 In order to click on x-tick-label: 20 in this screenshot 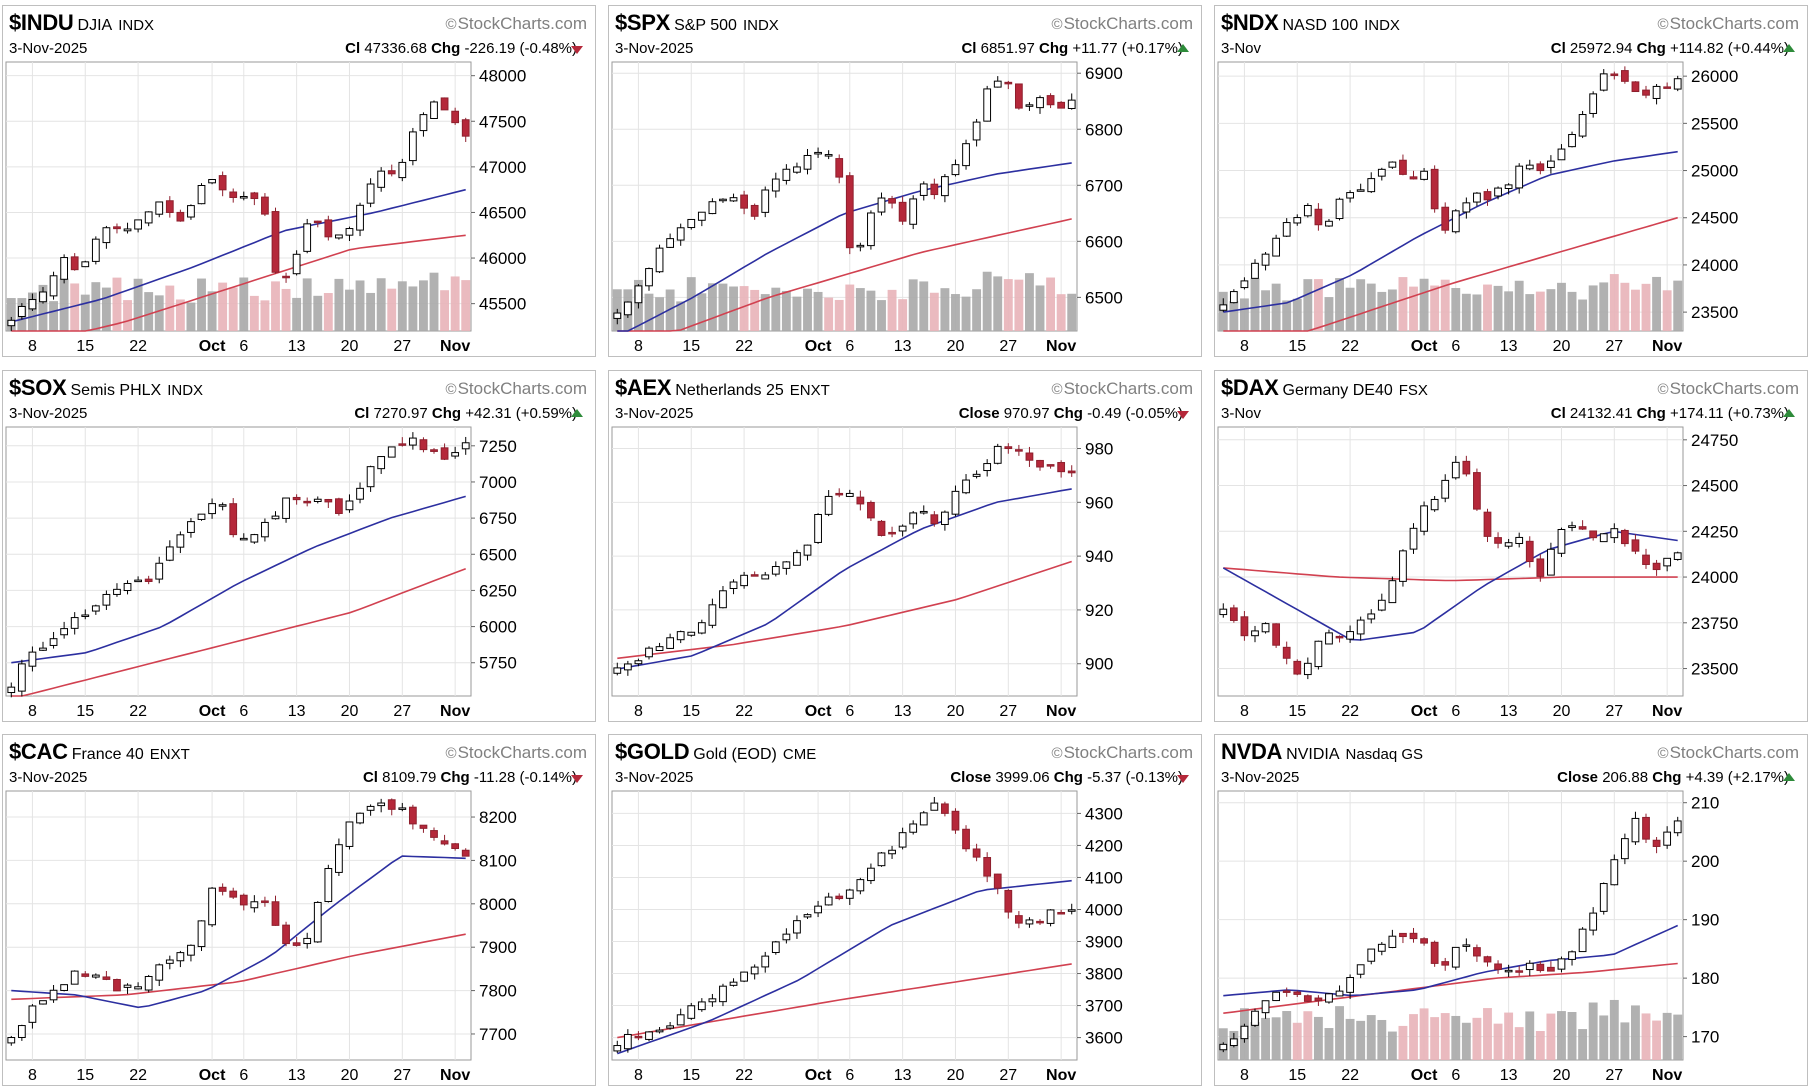, I will do `click(956, 711)`.